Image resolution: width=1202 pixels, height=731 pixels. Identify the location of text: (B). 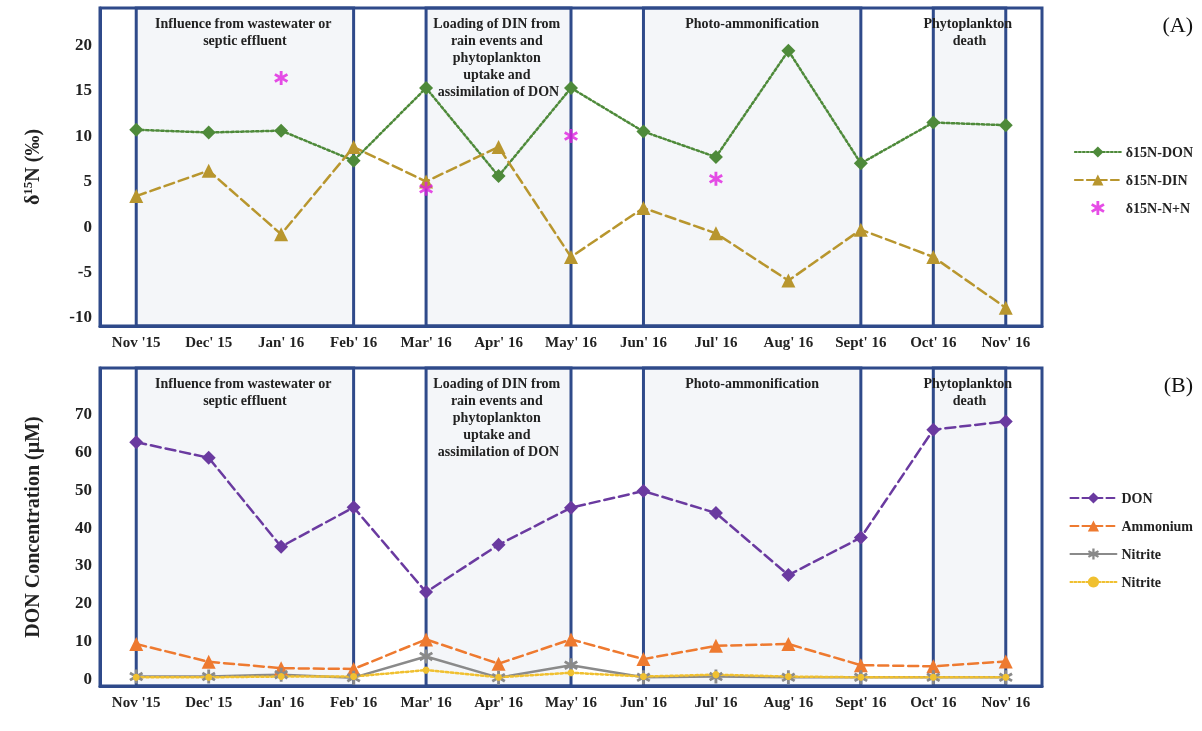
(1178, 384).